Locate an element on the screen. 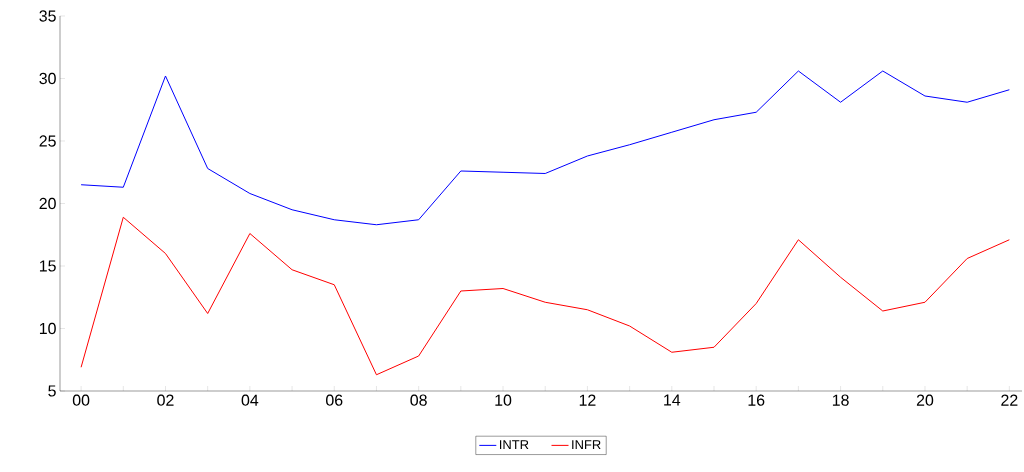 Image resolution: width=1024 pixels, height=472 pixels. x-tick-label: 14 is located at coordinates (672, 400).